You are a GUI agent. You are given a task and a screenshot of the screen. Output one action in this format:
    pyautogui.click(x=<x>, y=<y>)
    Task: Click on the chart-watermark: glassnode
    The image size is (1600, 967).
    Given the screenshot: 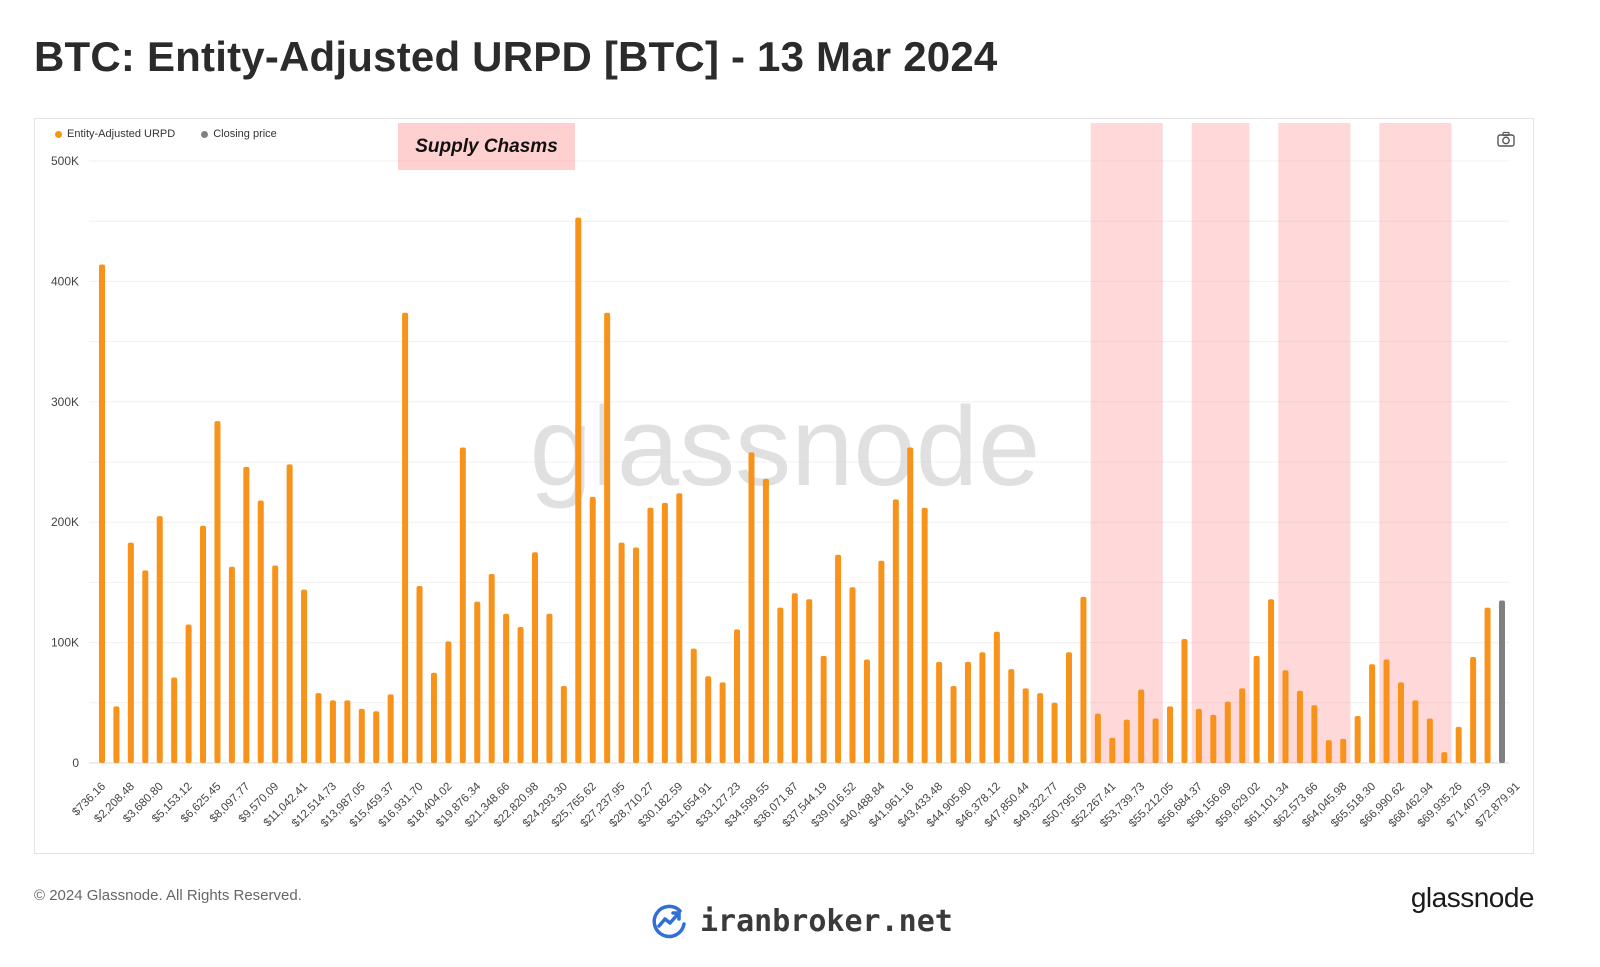 What is the action you would take?
    pyautogui.click(x=785, y=446)
    